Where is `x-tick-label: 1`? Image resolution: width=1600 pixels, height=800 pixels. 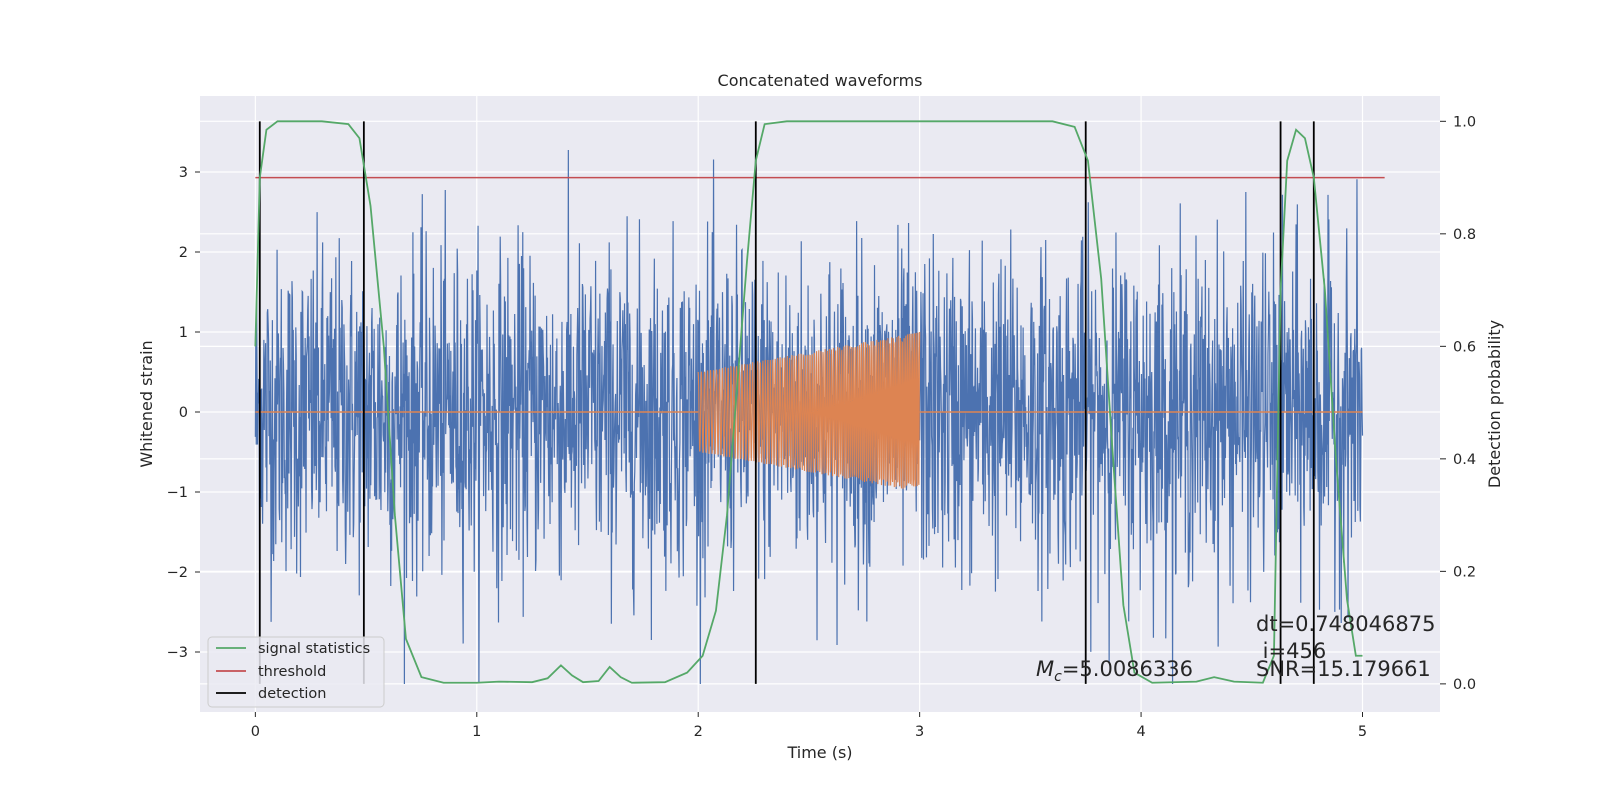
x-tick-label: 1 is located at coordinates (476, 732).